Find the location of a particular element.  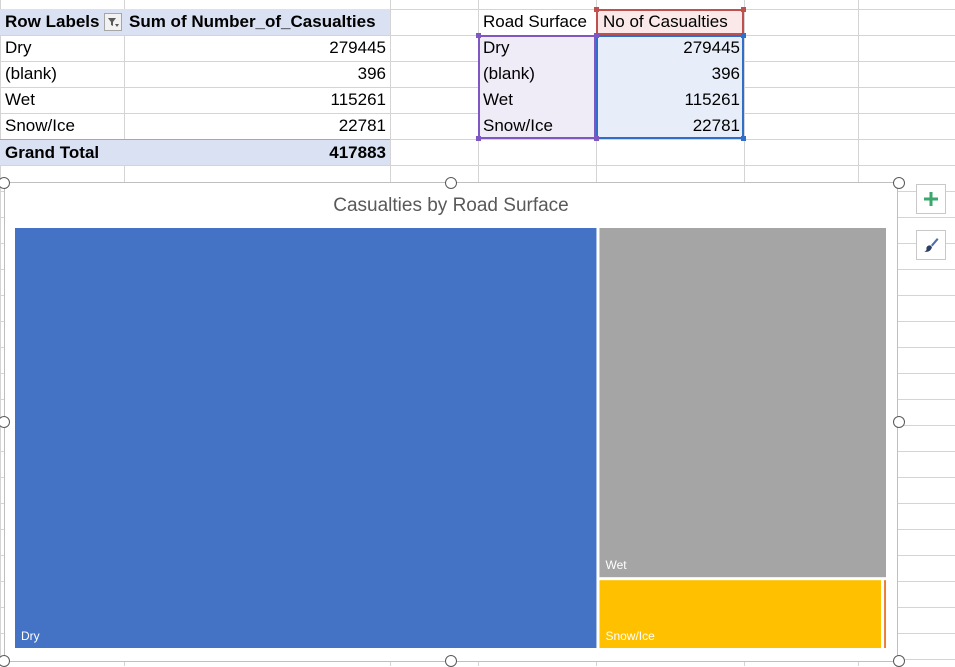

source-row-label: (blank) is located at coordinates (509, 73).